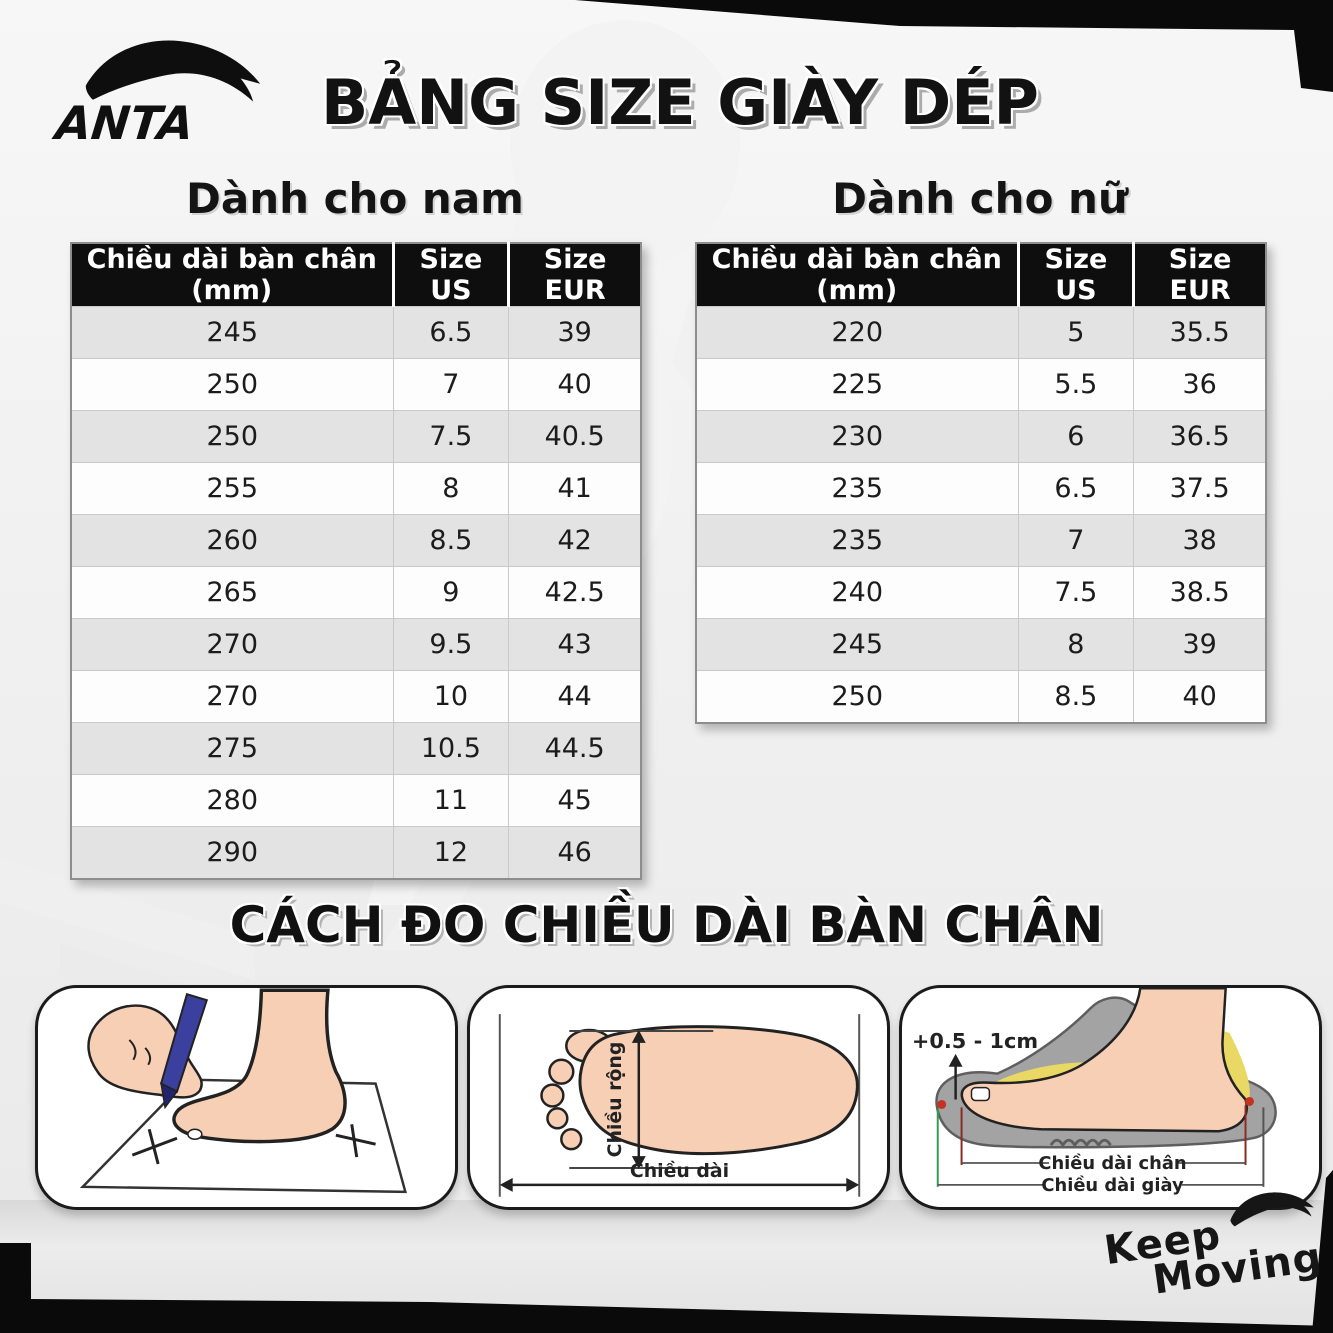  Describe the element at coordinates (1200, 436) in the screenshot. I see `cell-size-eur: 36.5` at that location.